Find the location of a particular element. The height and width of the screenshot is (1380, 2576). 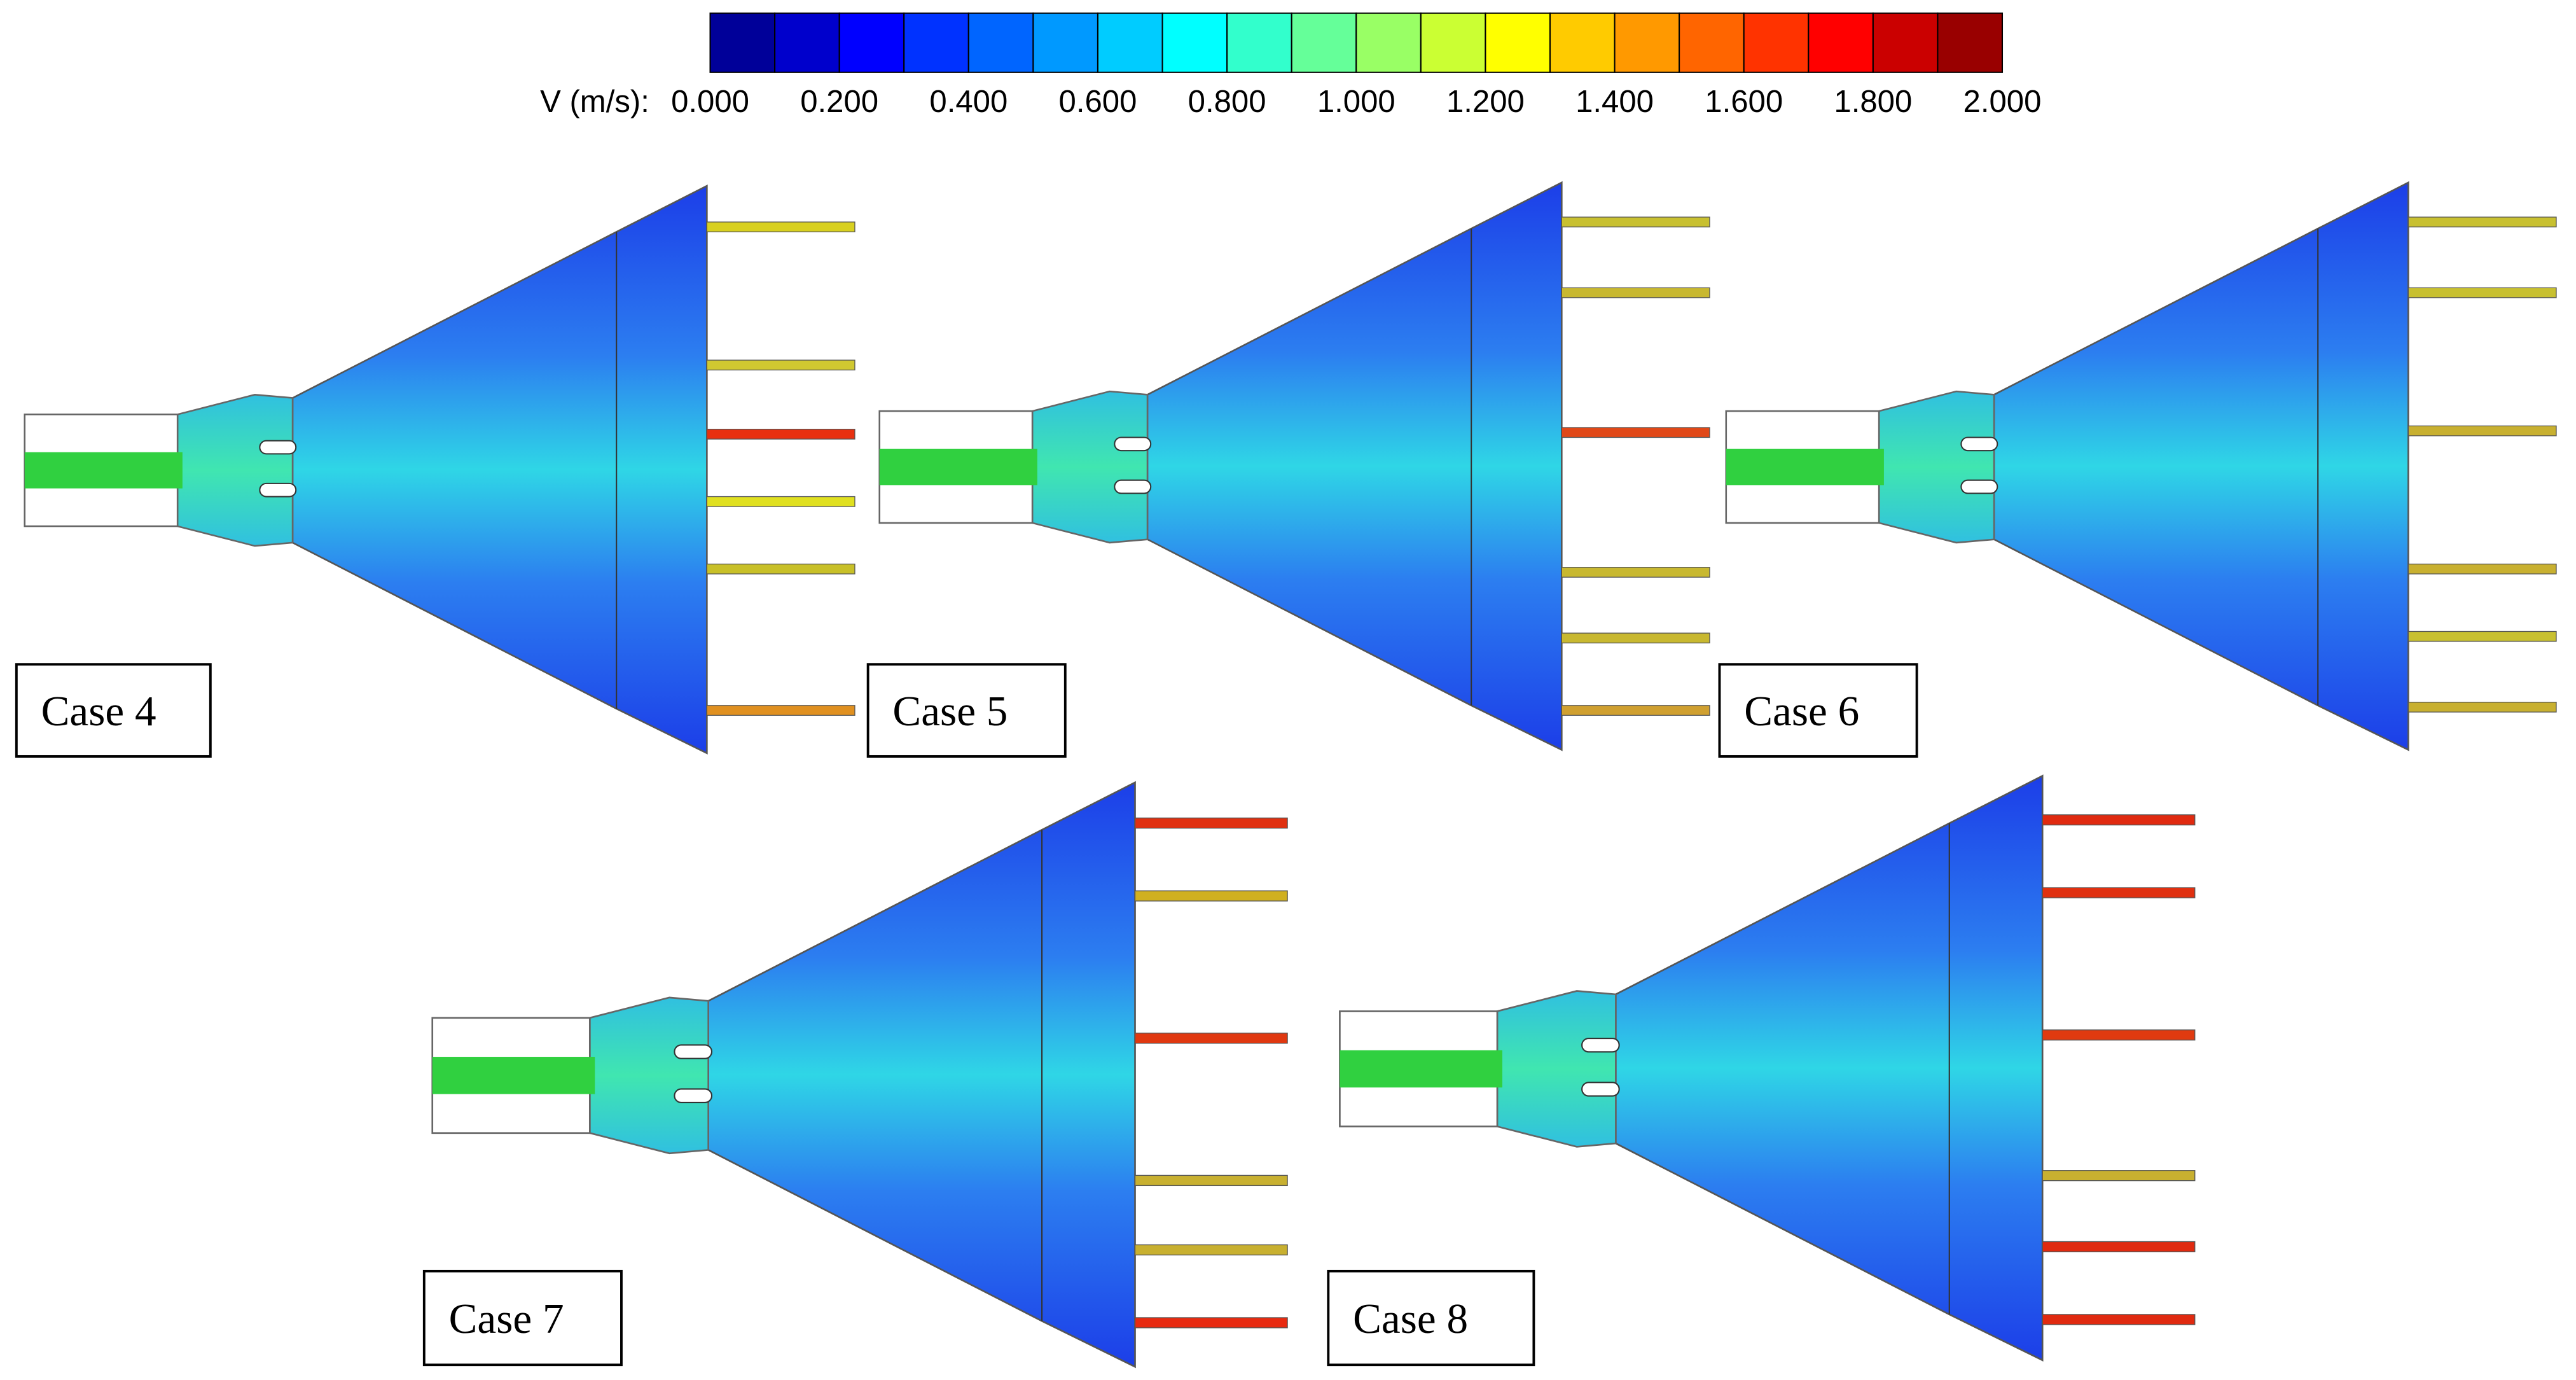

colorbar-tick-label: 1.400 is located at coordinates (1614, 102).